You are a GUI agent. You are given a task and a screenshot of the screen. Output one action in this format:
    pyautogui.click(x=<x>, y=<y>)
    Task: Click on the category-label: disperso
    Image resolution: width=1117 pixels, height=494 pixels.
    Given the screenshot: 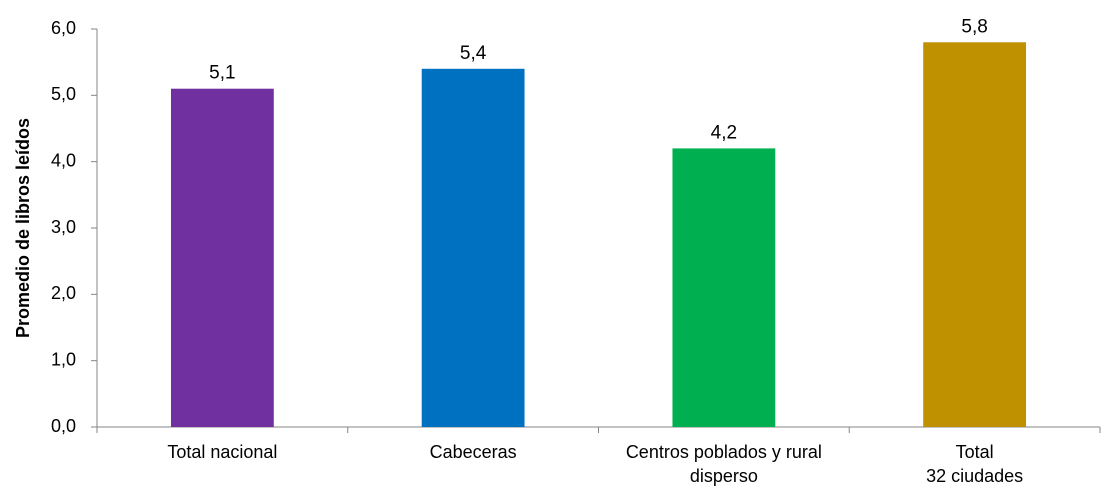 What is the action you would take?
    pyautogui.click(x=724, y=476)
    